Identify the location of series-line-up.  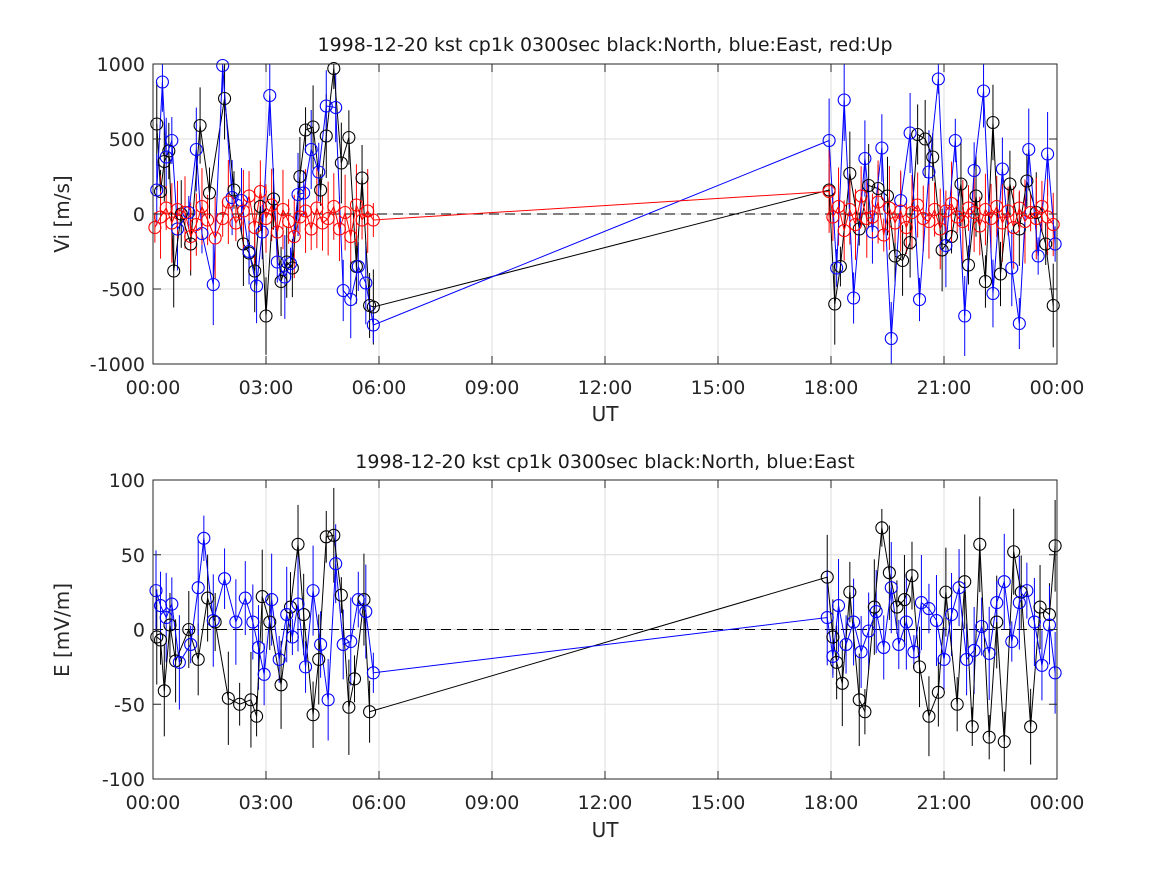
(604, 215).